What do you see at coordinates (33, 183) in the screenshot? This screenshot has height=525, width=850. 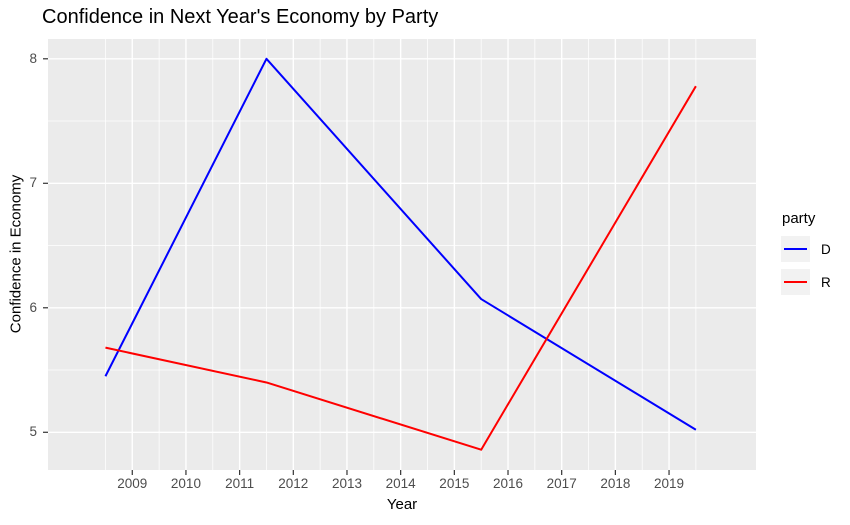 I see `y-tick-label: 7` at bounding box center [33, 183].